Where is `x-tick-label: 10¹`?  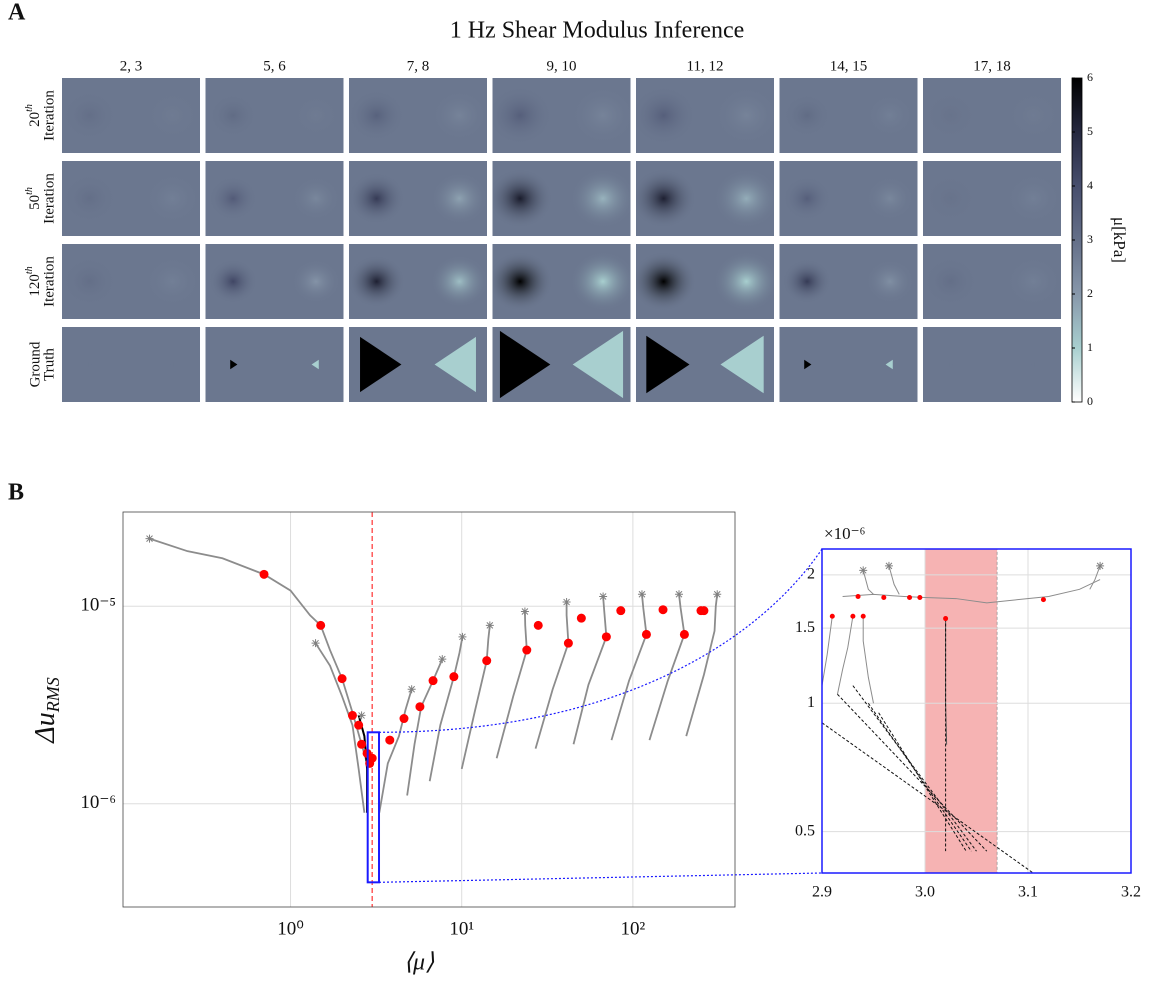
x-tick-label: 10¹ is located at coordinates (461, 928).